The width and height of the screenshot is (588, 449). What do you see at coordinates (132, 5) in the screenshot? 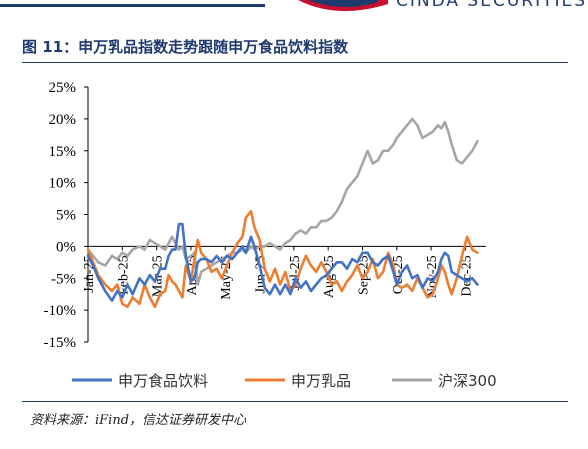
I see `header-rule` at bounding box center [132, 5].